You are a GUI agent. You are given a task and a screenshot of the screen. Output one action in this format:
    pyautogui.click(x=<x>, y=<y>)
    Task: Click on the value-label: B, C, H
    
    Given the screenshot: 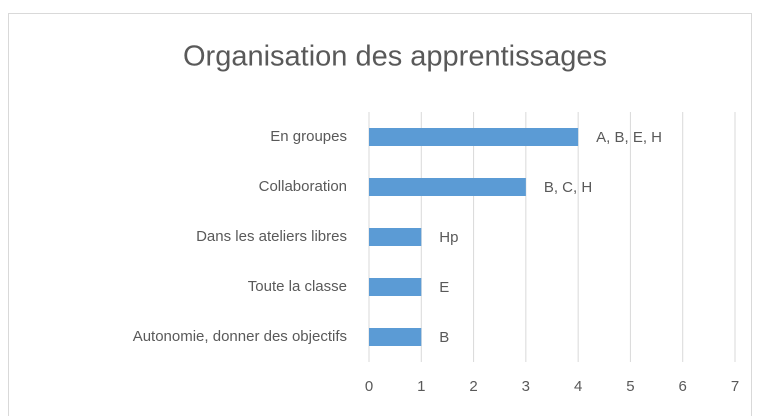 What is the action you would take?
    pyautogui.click(x=568, y=187)
    